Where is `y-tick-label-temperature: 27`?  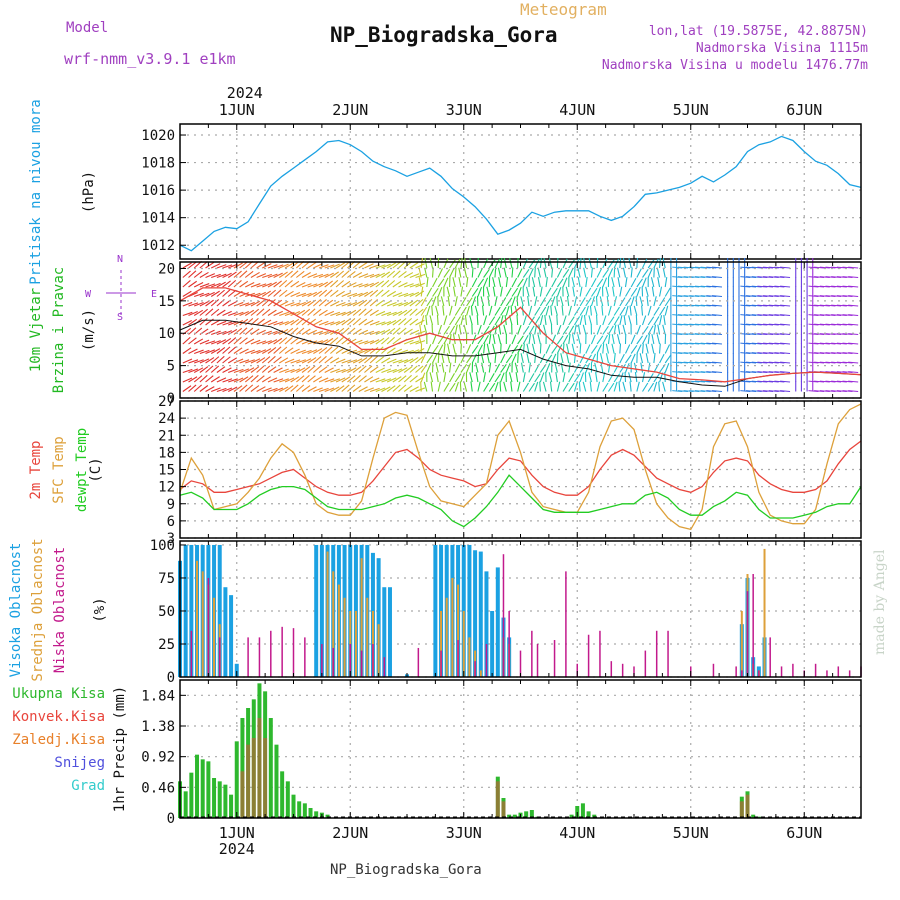
y-tick-label-temperature: 27 is located at coordinates (166, 402).